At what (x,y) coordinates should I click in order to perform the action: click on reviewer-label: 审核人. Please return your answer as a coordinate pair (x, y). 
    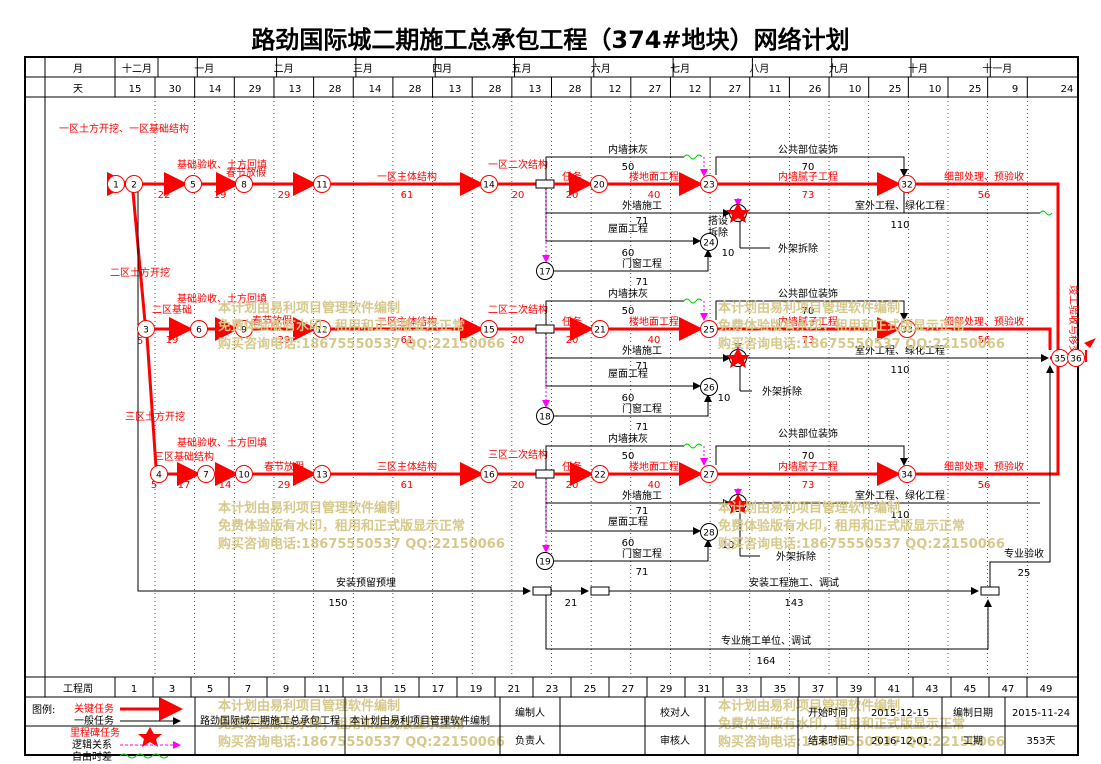
    Looking at the image, I should click on (675, 740).